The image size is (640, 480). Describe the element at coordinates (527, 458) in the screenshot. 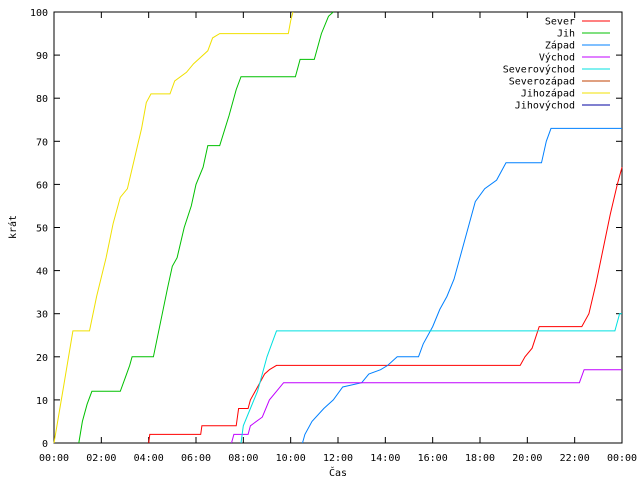

I see `x-tick-label: 20:00` at that location.